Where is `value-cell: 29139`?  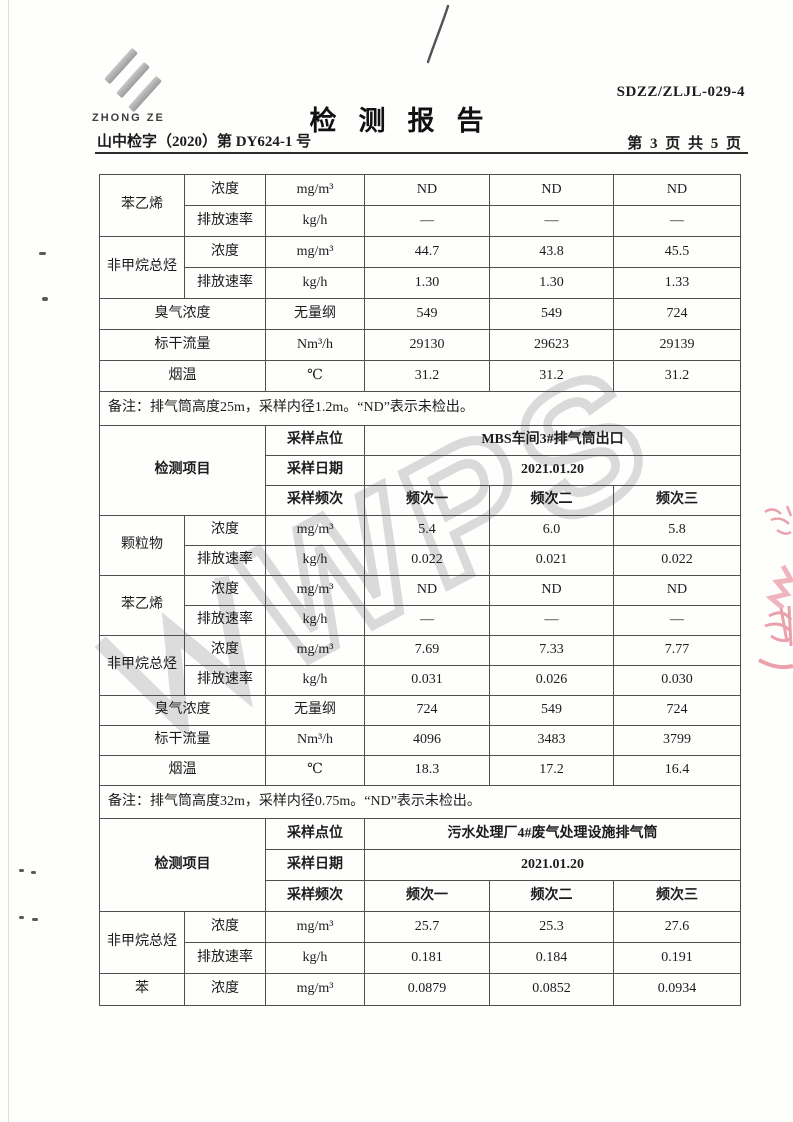 value-cell: 29139 is located at coordinates (677, 345).